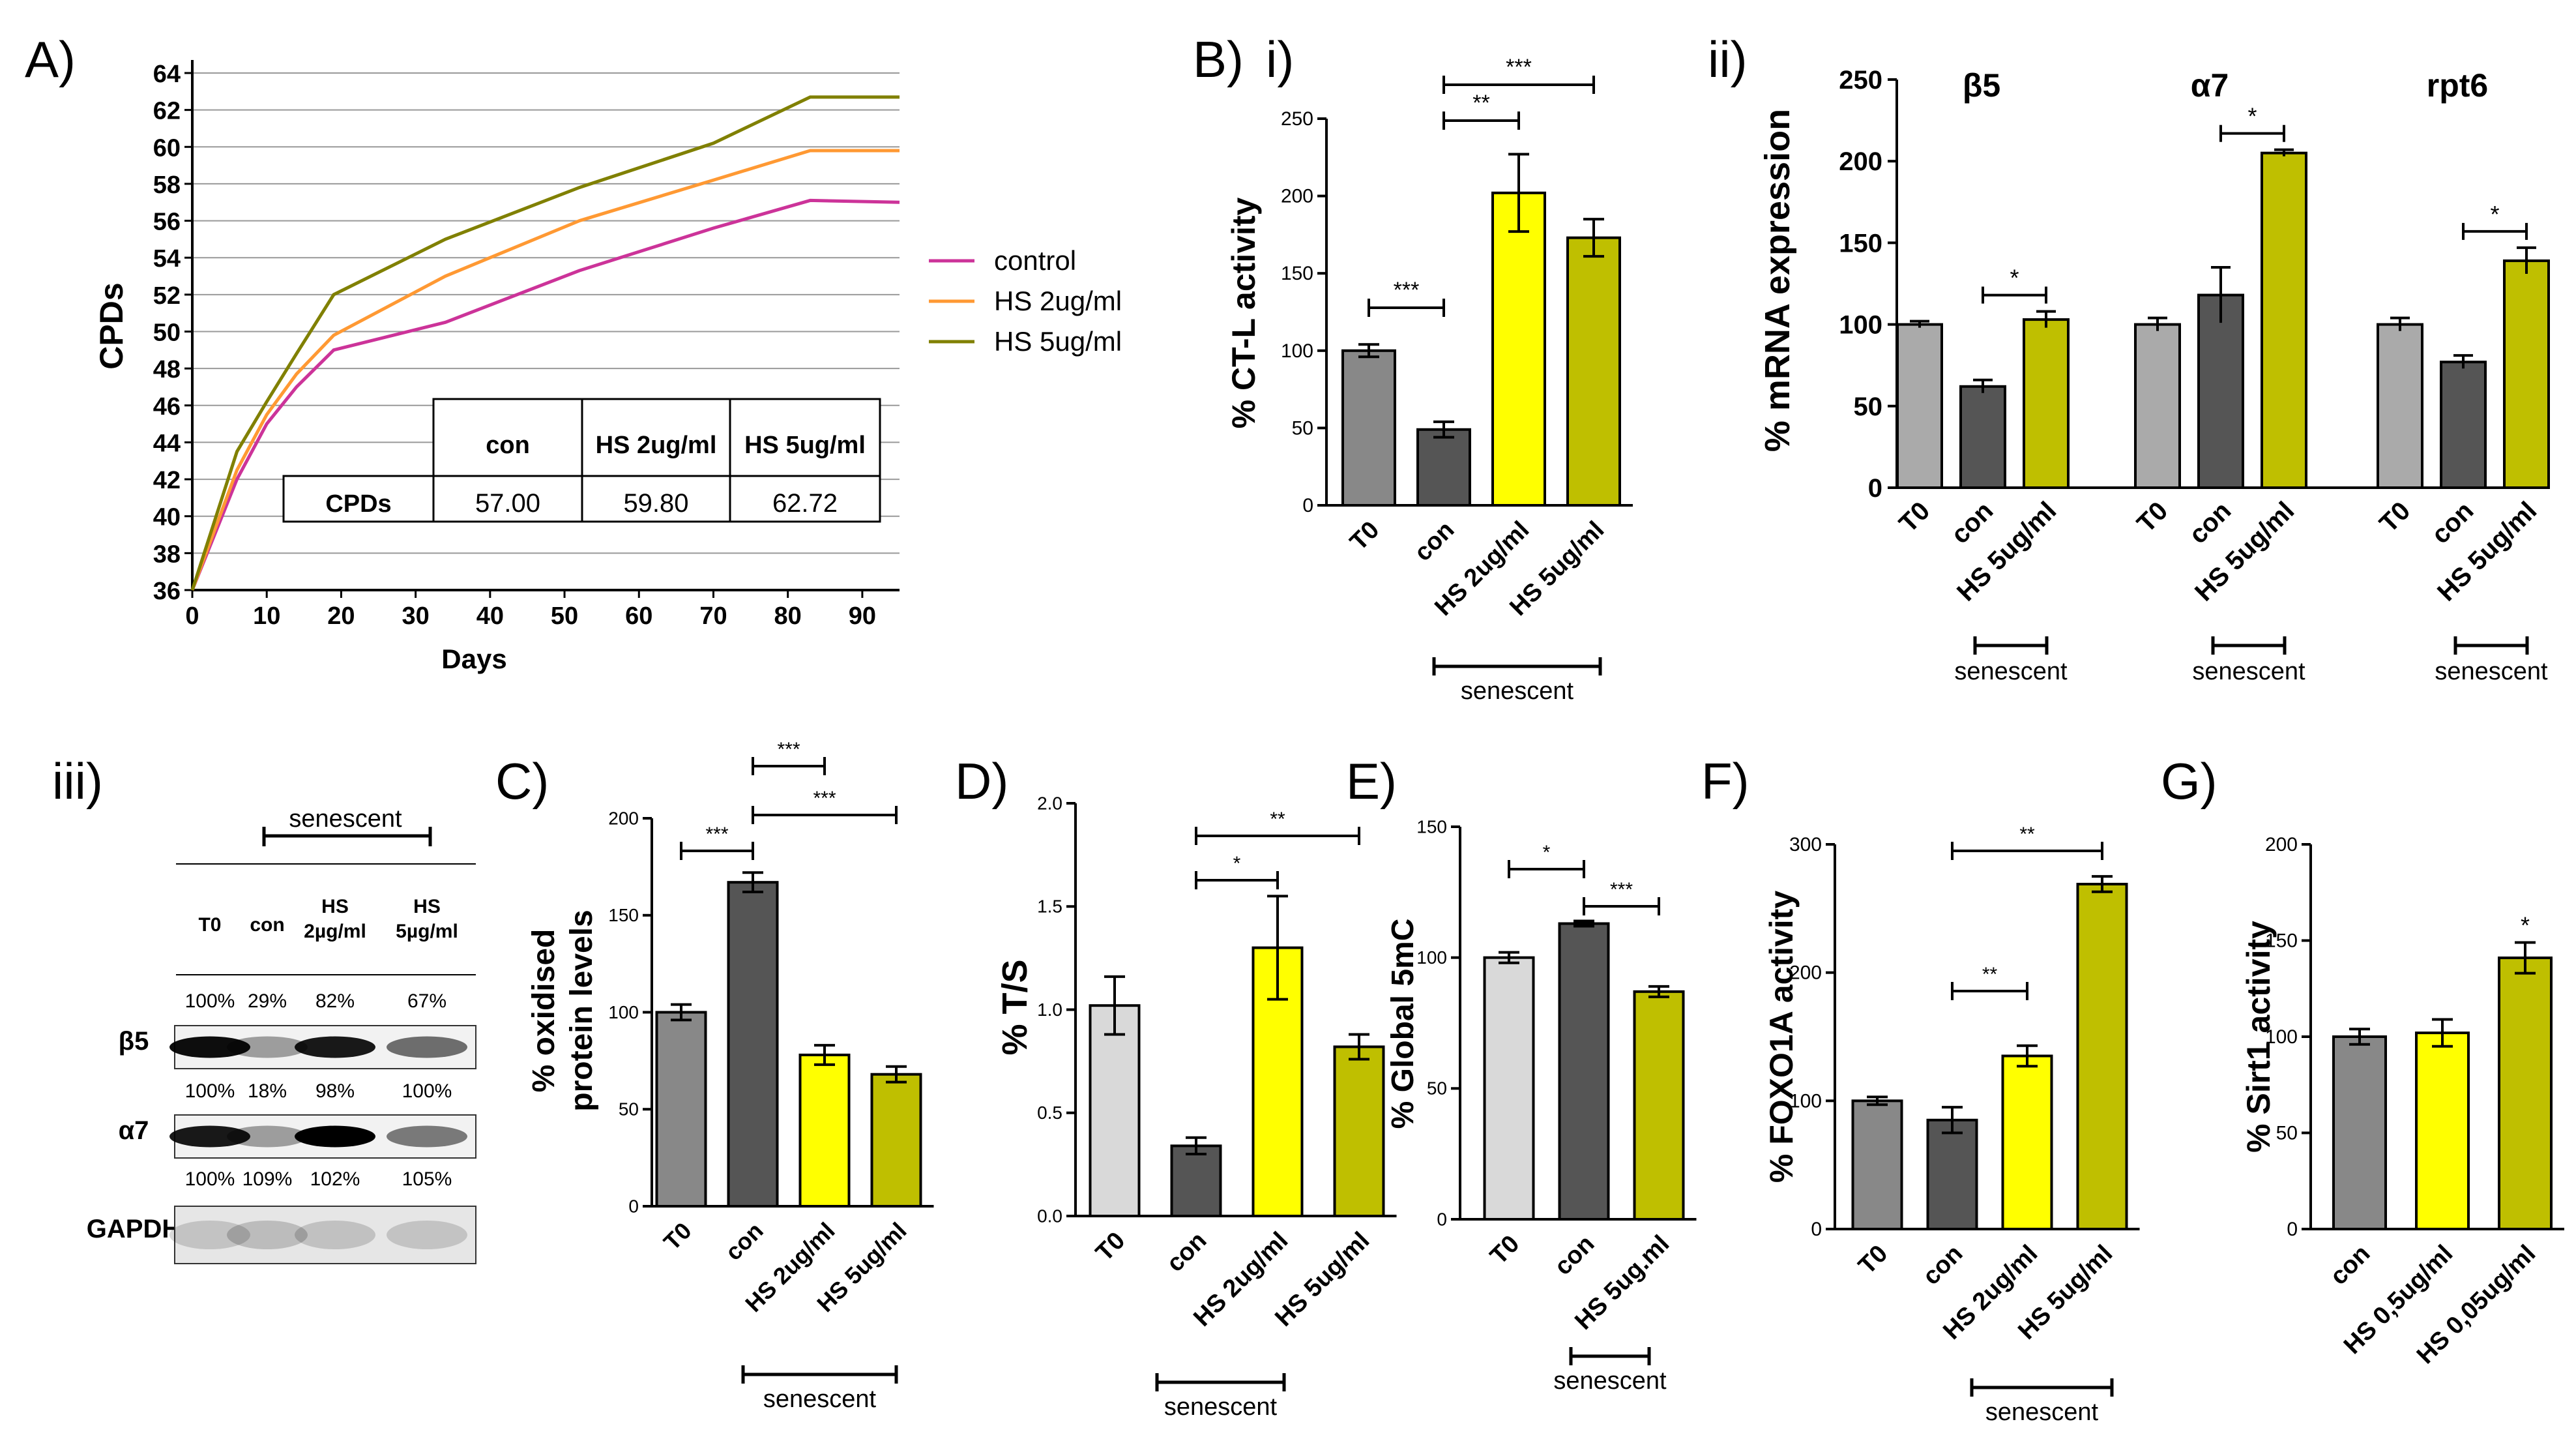  Describe the element at coordinates (1049, 907) in the screenshot. I see `y-tick-label: 1.5` at that location.